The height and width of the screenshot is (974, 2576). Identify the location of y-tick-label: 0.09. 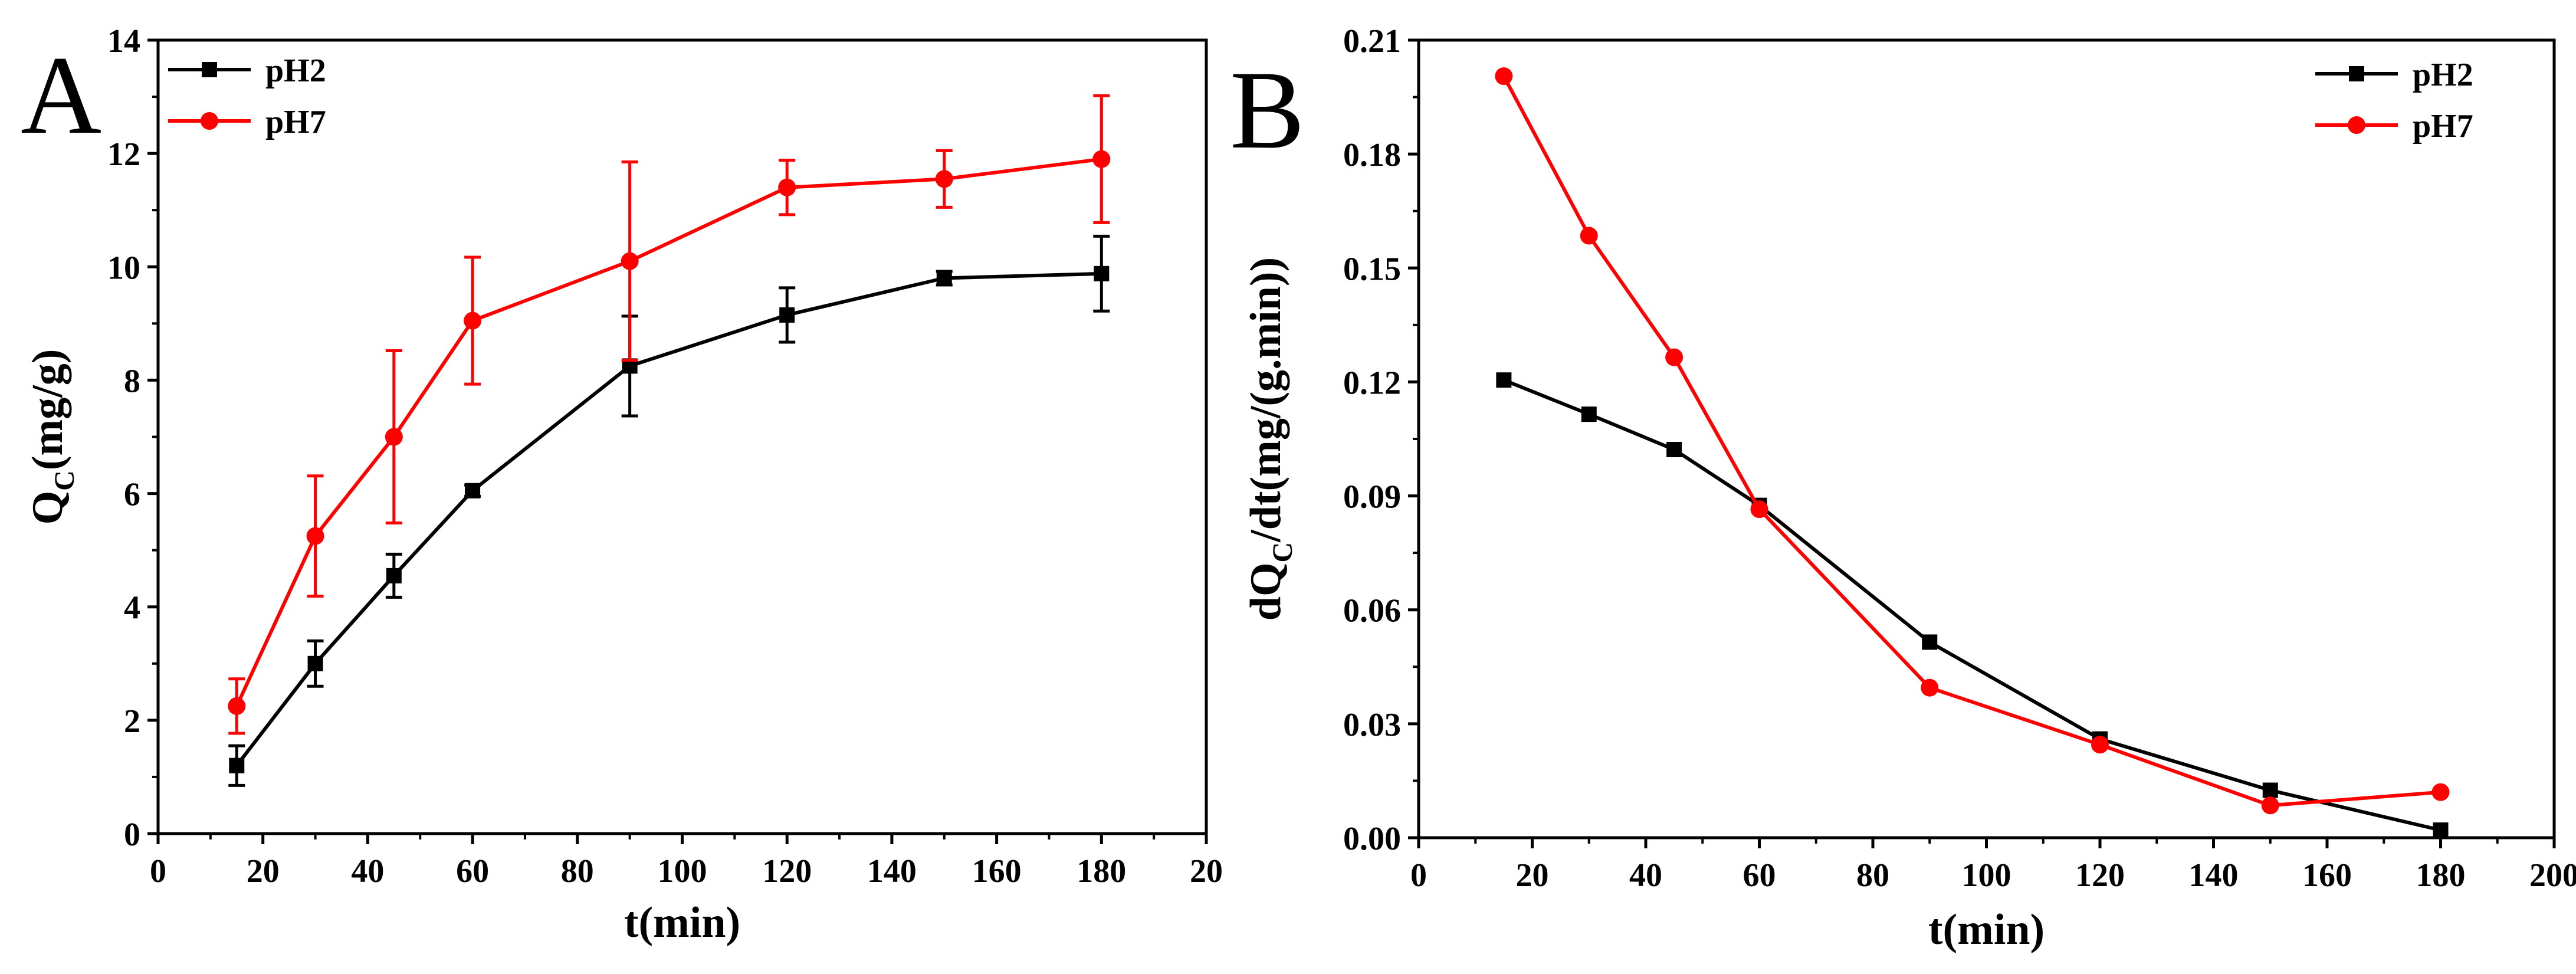
(1372, 498).